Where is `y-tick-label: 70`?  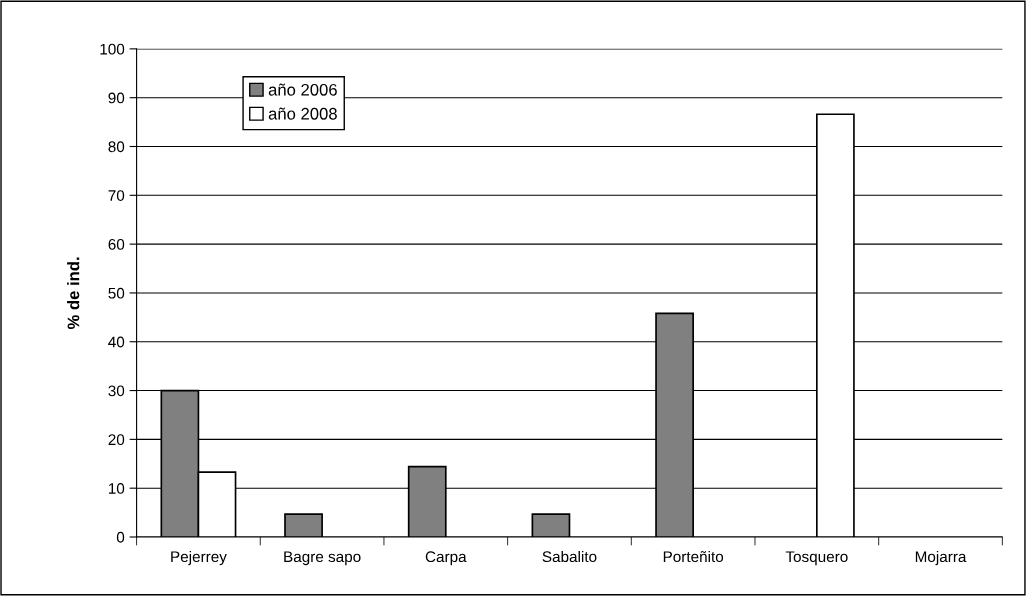 y-tick-label: 70 is located at coordinates (116, 195).